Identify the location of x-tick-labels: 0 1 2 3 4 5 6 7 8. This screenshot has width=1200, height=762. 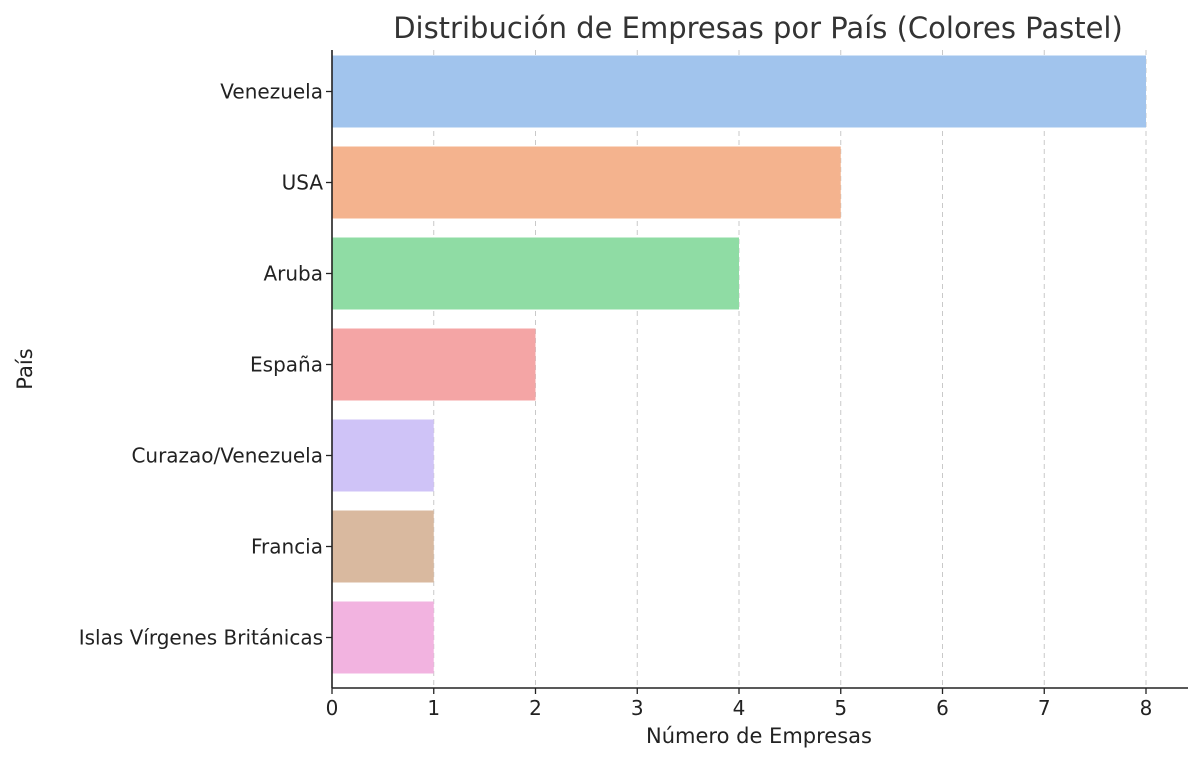
(739, 704).